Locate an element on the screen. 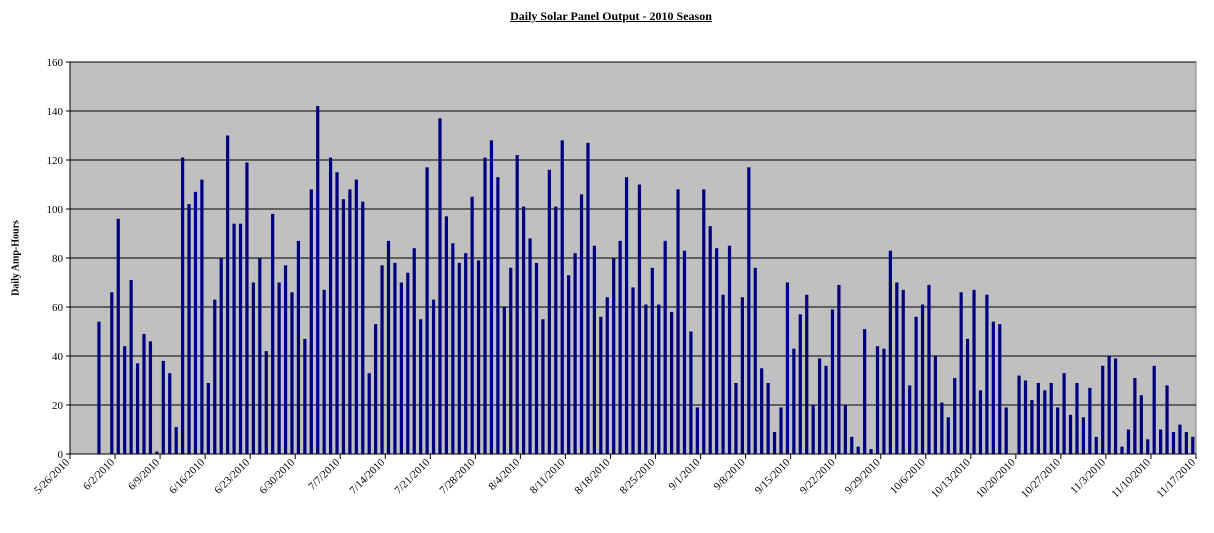  x-tick-label: 8/4/2010 is located at coordinates (504, 474).